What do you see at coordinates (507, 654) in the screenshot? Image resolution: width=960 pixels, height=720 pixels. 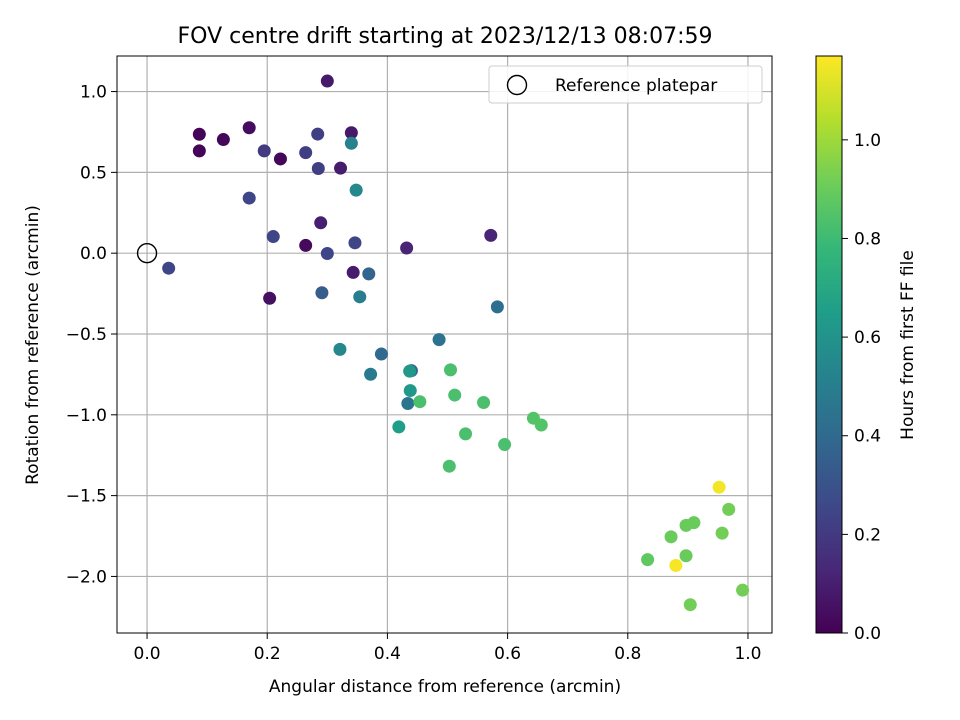 I see `x-tick-label: 0.6` at bounding box center [507, 654].